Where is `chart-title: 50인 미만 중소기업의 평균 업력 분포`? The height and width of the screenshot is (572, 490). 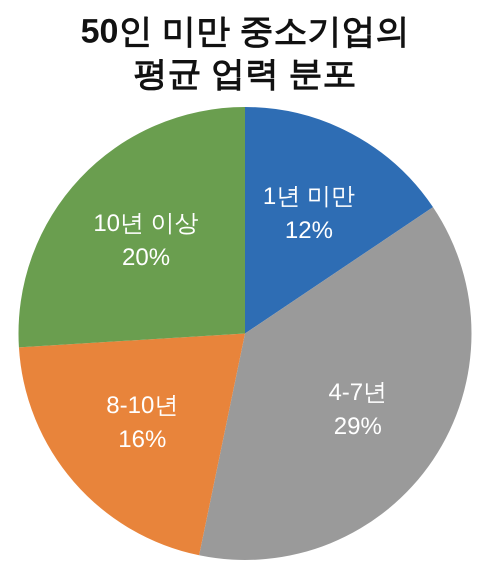 chart-title: 50인 미만 중소기업의 평균 업력 분포 is located at coordinates (245, 53).